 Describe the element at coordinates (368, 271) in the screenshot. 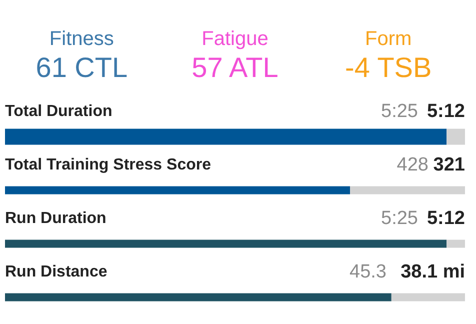

I see `annotation: 45.3` at that location.